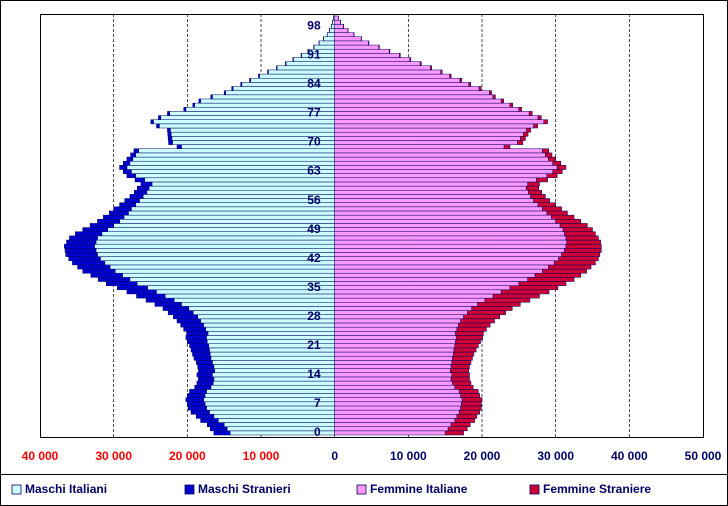 The width and height of the screenshot is (728, 506). What do you see at coordinates (314, 258) in the screenshot?
I see `y-tick-label: 42` at bounding box center [314, 258].